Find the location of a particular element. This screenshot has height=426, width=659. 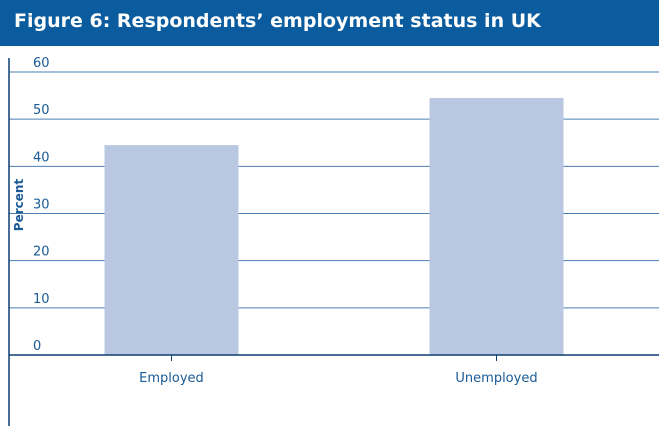

bar-unemployed is located at coordinates (496, 226).